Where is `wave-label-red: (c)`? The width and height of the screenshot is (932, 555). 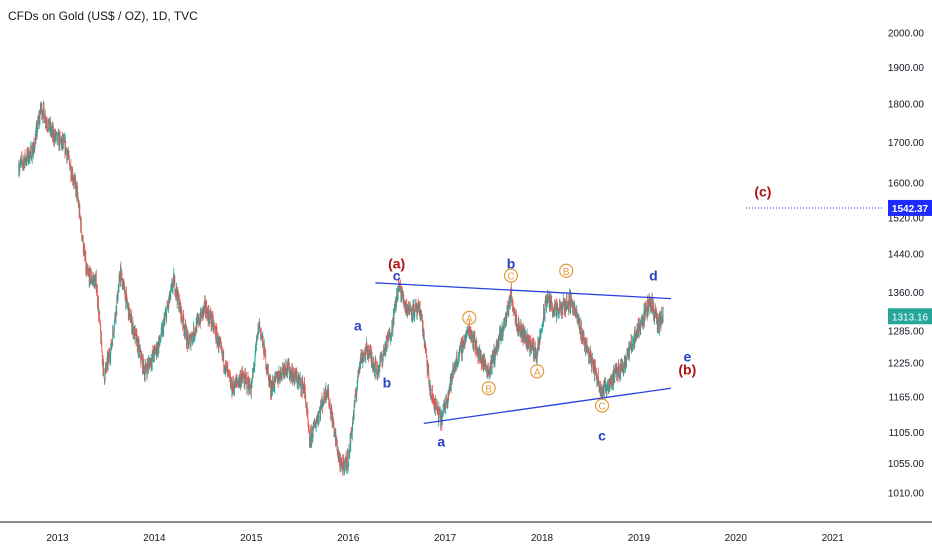 wave-label-red: (c) is located at coordinates (762, 192).